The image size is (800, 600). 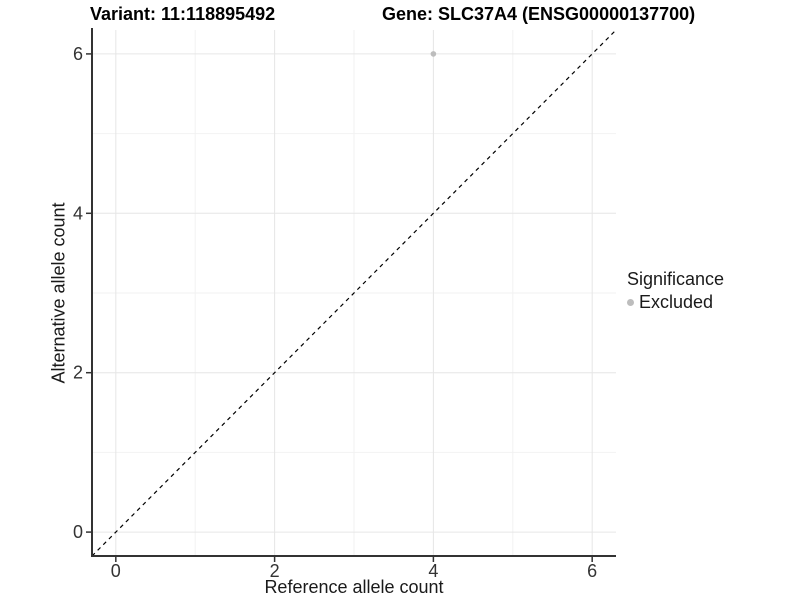 What do you see at coordinates (58, 293) in the screenshot?
I see `y-axis-title: Alternative allele count` at bounding box center [58, 293].